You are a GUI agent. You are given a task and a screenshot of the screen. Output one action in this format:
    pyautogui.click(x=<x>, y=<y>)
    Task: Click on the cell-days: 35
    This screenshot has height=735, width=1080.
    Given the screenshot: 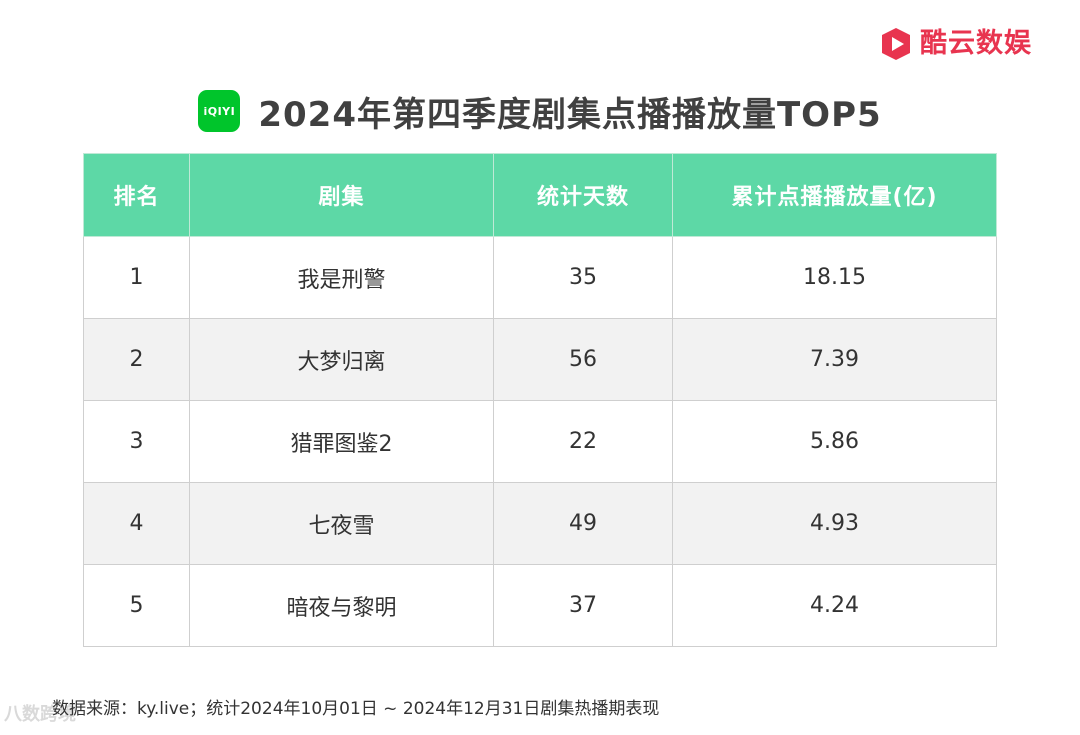 What is the action you would take?
    pyautogui.click(x=583, y=277)
    